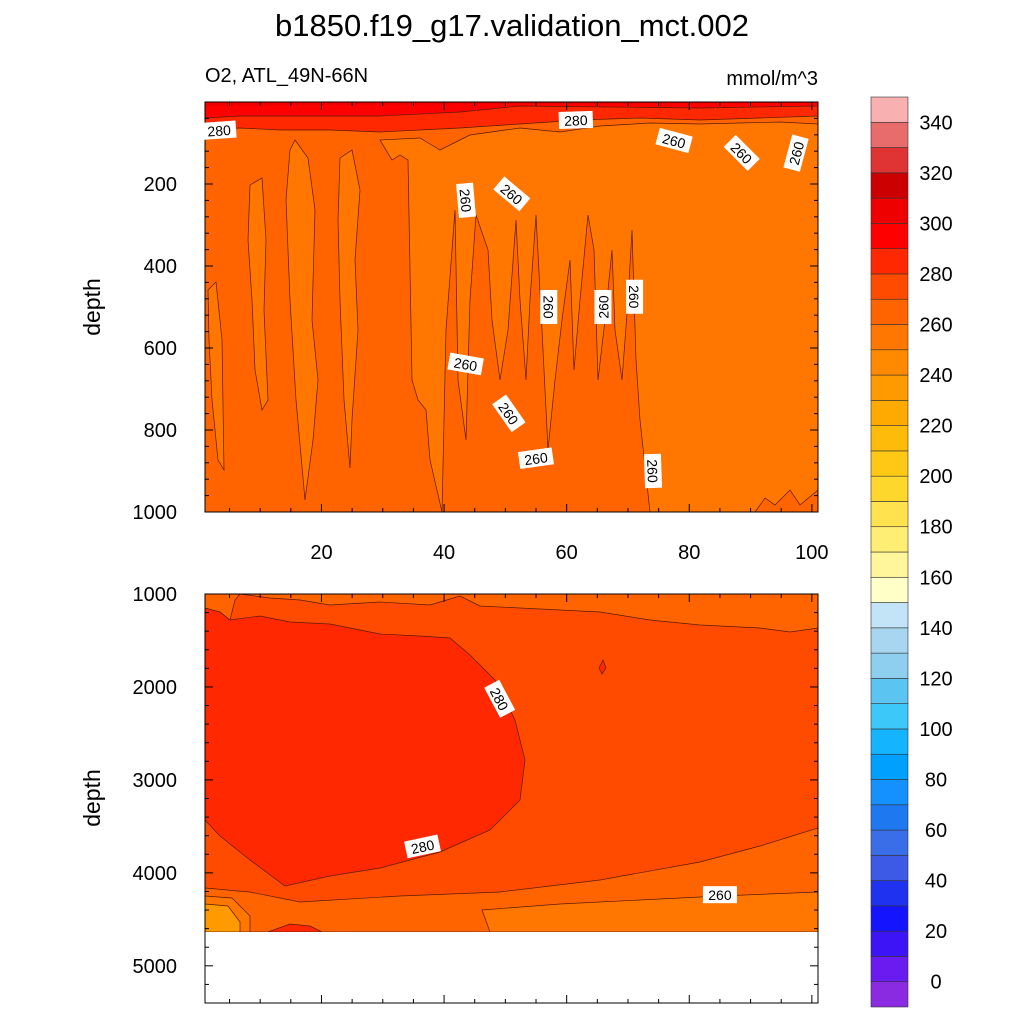 Image resolution: width=1024 pixels, height=1024 pixels. What do you see at coordinates (935, 123) in the screenshot?
I see `colorbar-tick-label: 340` at bounding box center [935, 123].